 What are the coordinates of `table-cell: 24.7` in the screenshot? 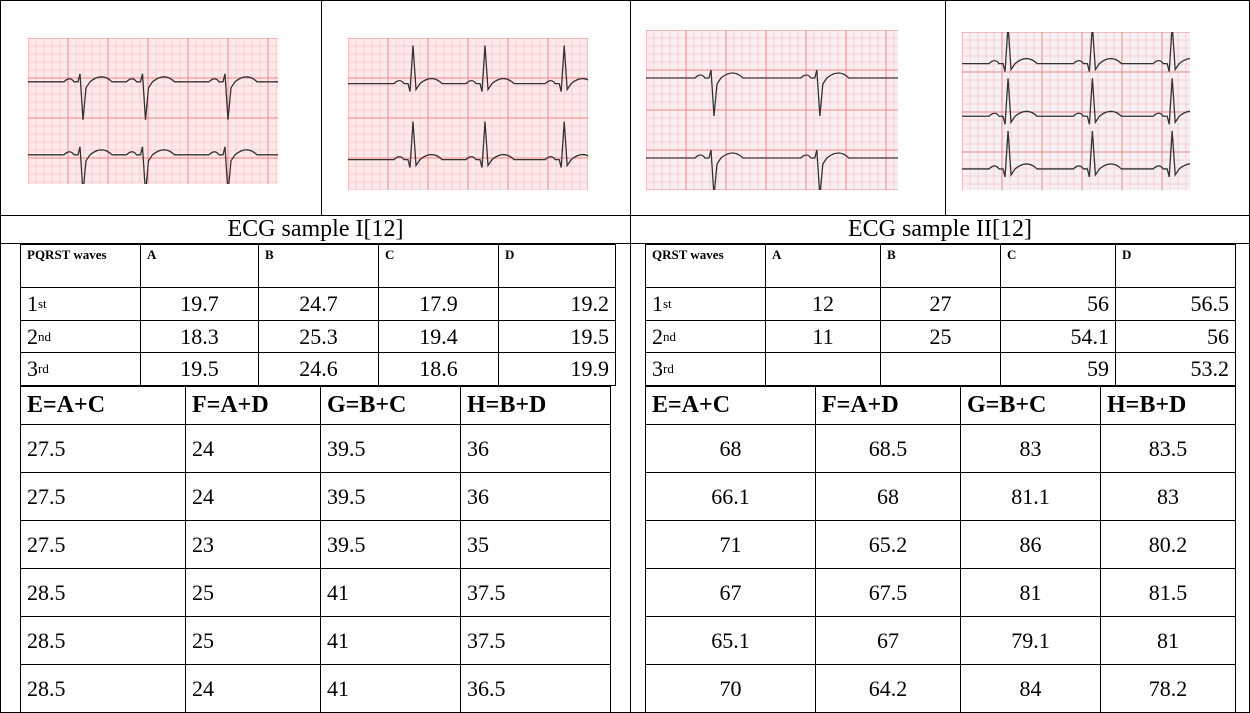 It's located at (318, 304).